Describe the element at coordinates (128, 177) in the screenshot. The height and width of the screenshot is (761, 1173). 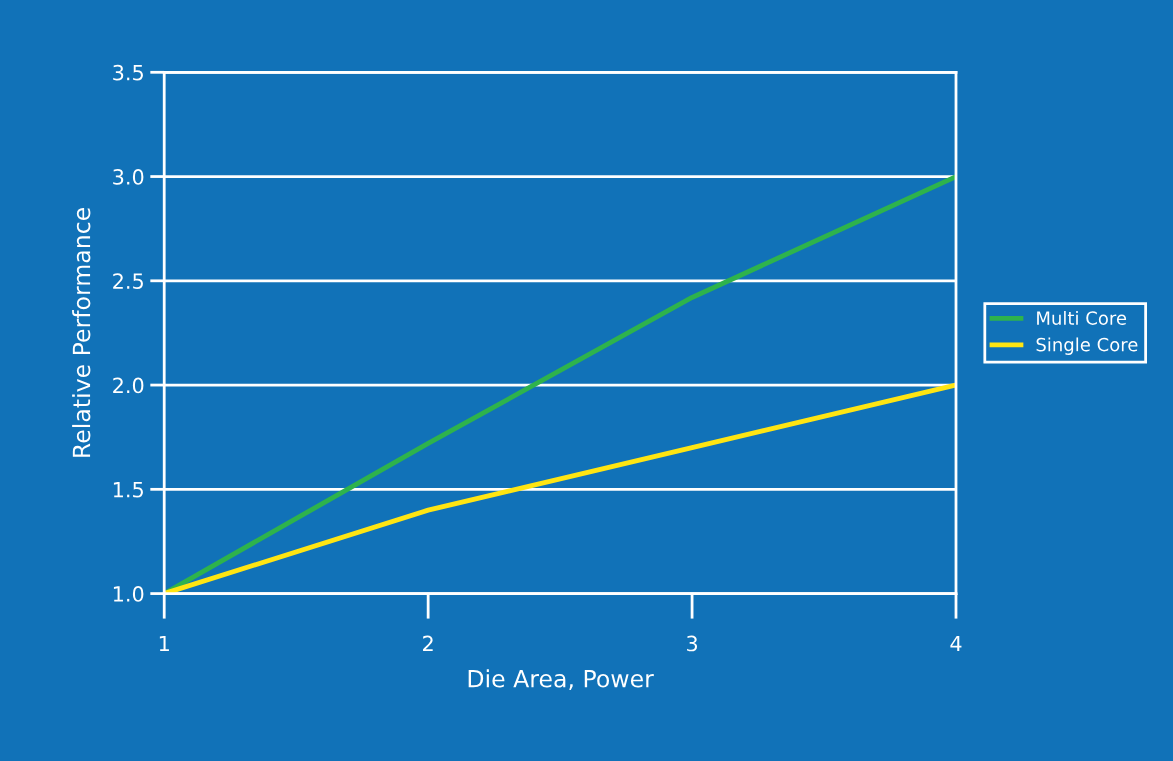
I see `y-tick-label: 3.0` at that location.